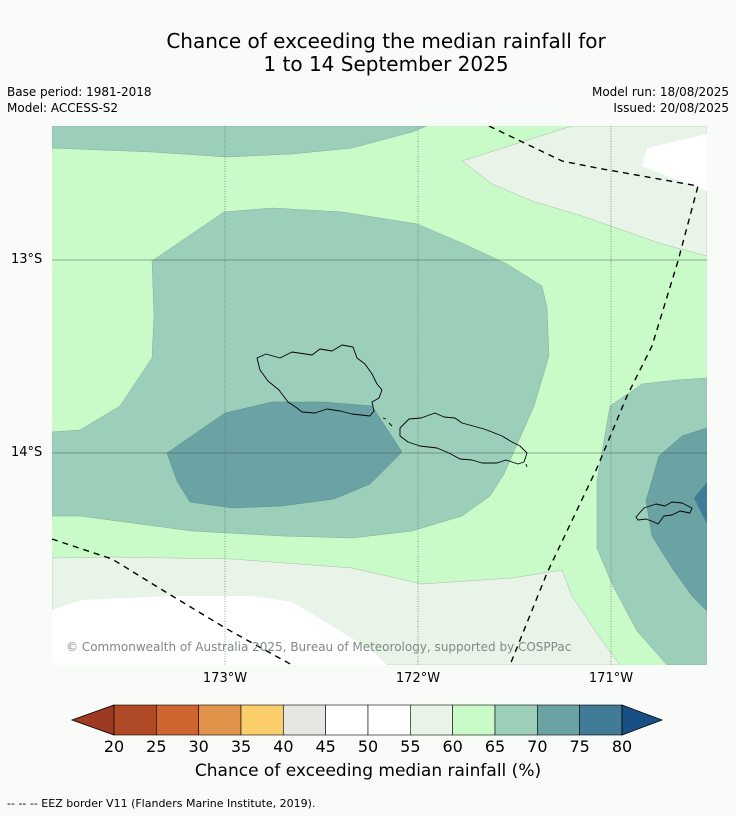 This screenshot has width=736, height=816. What do you see at coordinates (156, 746) in the screenshot?
I see `colorbar-tick-label: 25` at bounding box center [156, 746].